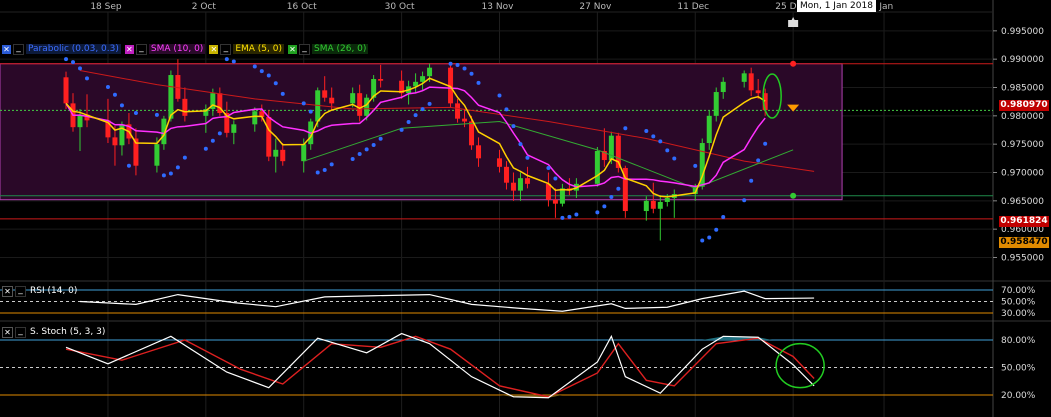  I want to click on indicator-sma26: ✕ _ SMA (26, 0), so click(328, 49).